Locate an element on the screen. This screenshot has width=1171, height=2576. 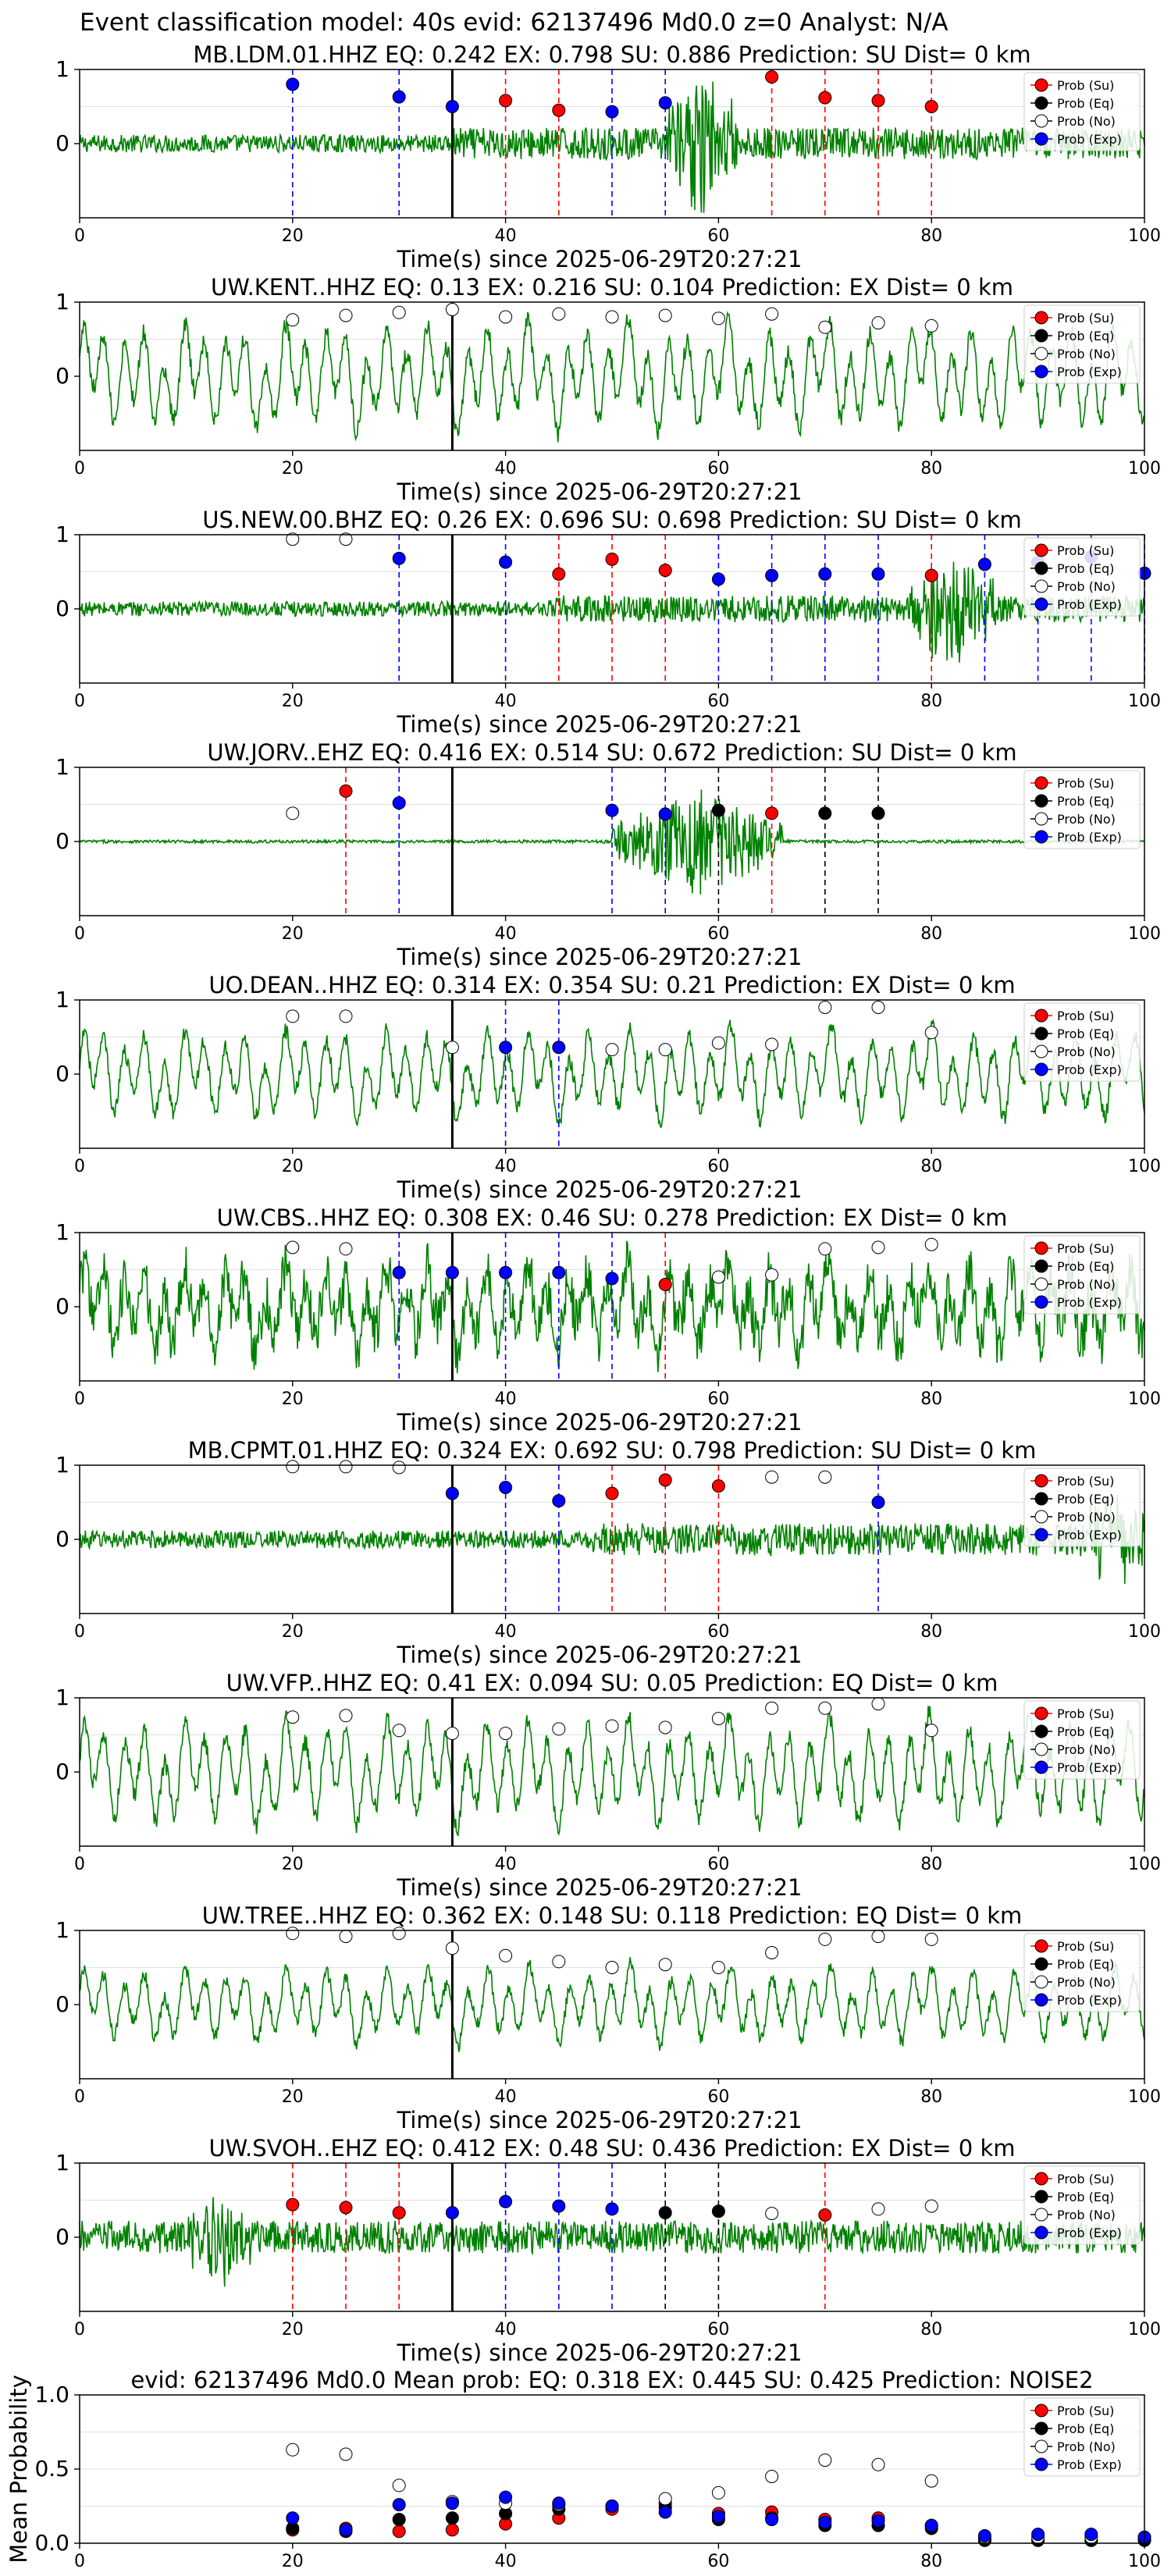
x-tick-label: 40 is located at coordinates (506, 2561).